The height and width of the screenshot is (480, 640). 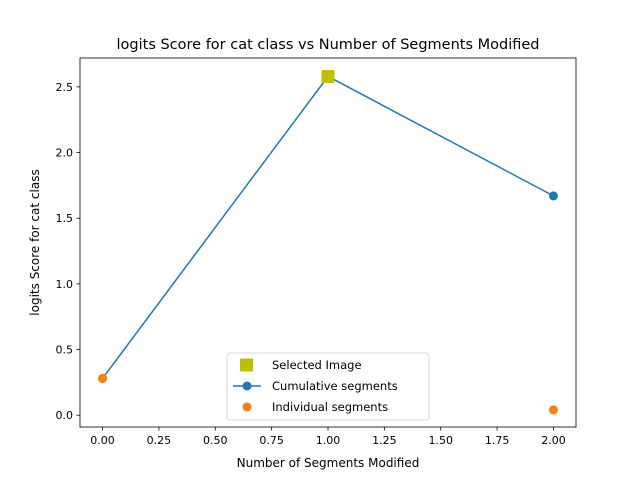 I want to click on legend-label-individual-segments: Individual segments, so click(x=330, y=407).